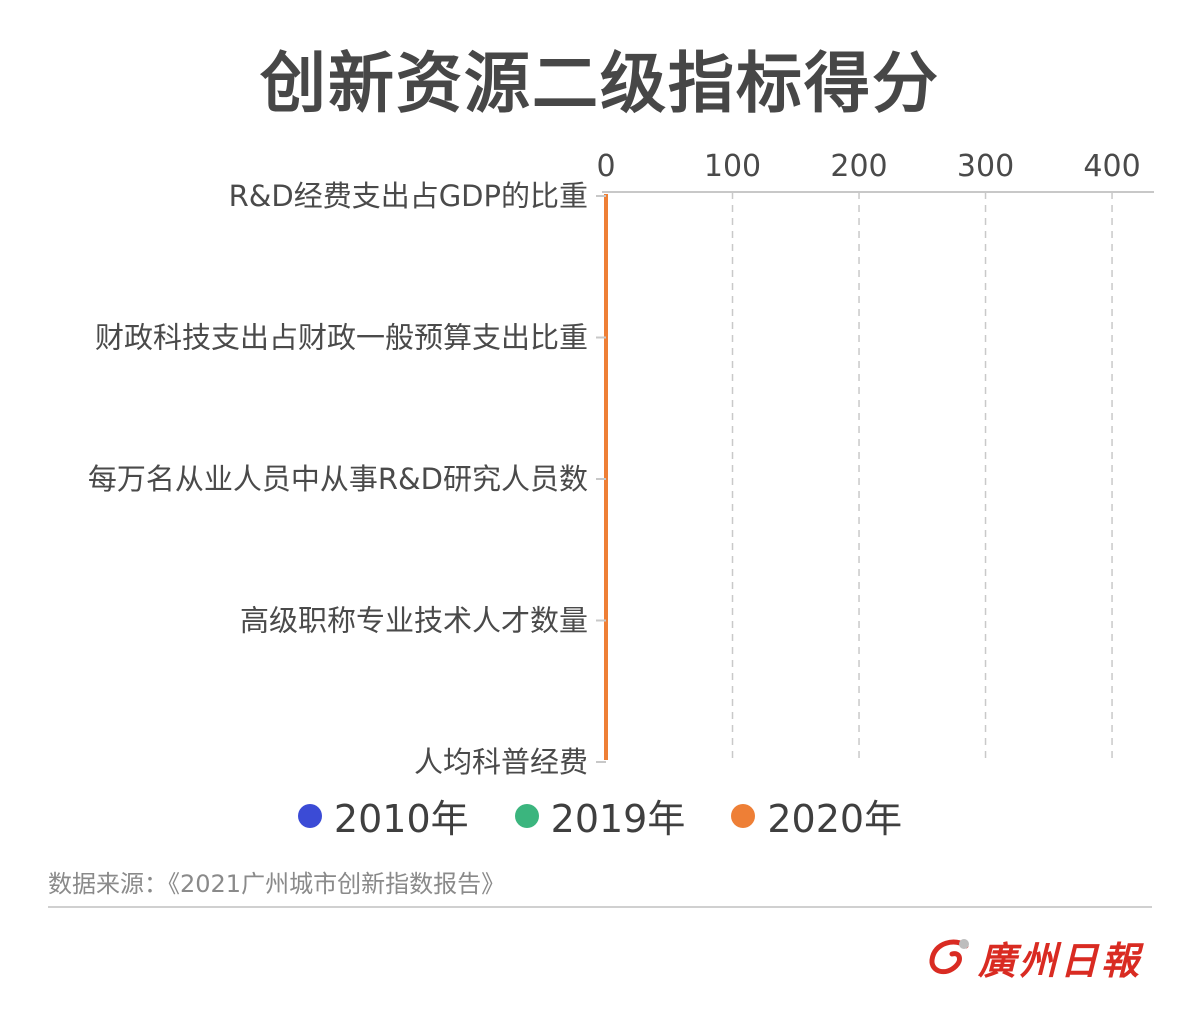 The image size is (1200, 1020). Describe the element at coordinates (338, 479) in the screenshot. I see `category-label: 每万名从业人员中从事R&D研究人员数` at that location.